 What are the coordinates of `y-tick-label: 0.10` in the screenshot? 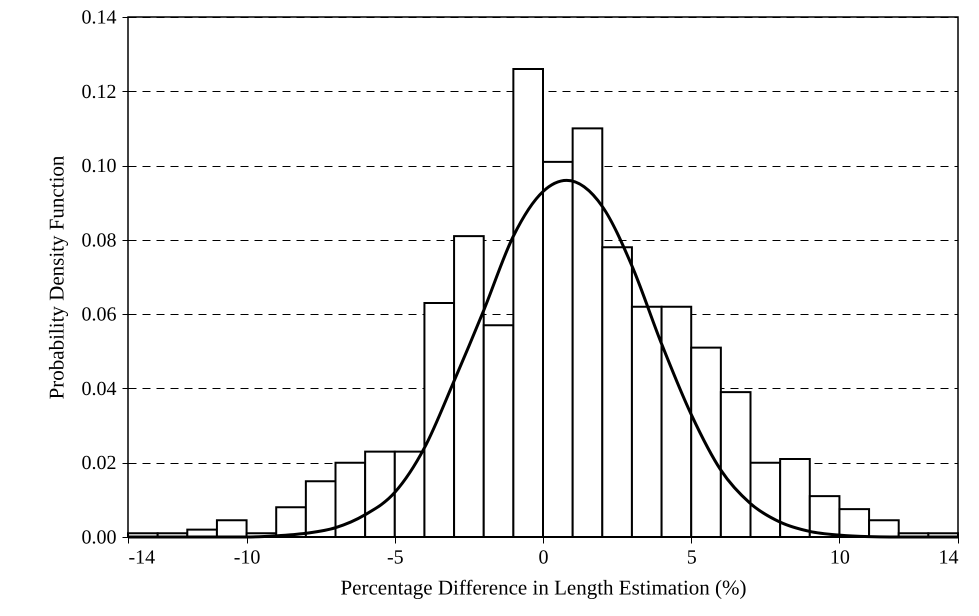 It's located at (99, 166).